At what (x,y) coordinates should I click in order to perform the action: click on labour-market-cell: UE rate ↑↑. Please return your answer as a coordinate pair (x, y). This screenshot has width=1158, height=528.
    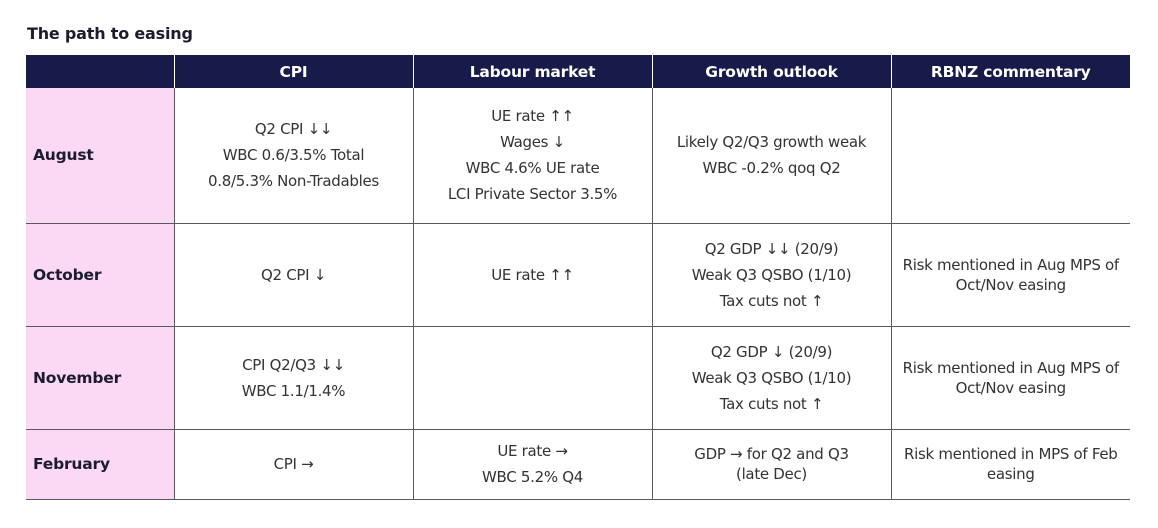
    Looking at the image, I should click on (532, 275).